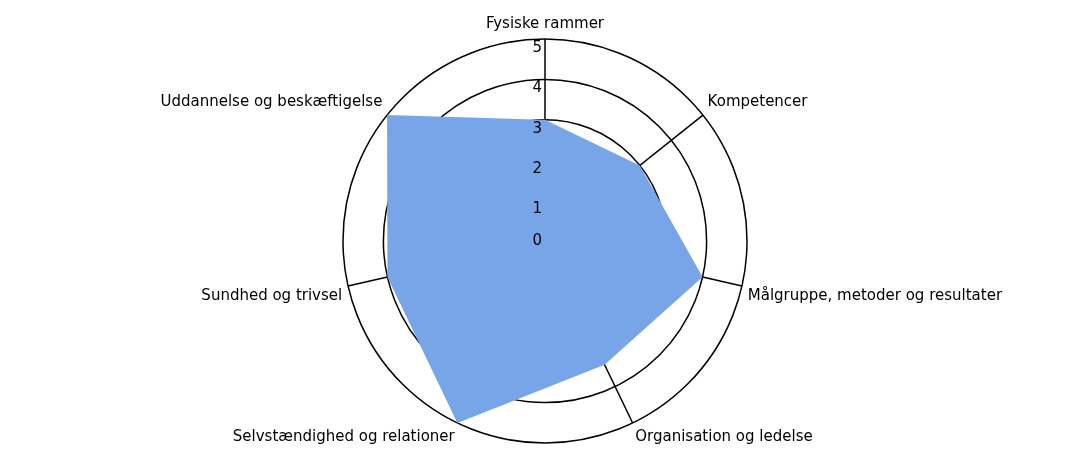  I want to click on y-tick-label: 4, so click(537, 87).